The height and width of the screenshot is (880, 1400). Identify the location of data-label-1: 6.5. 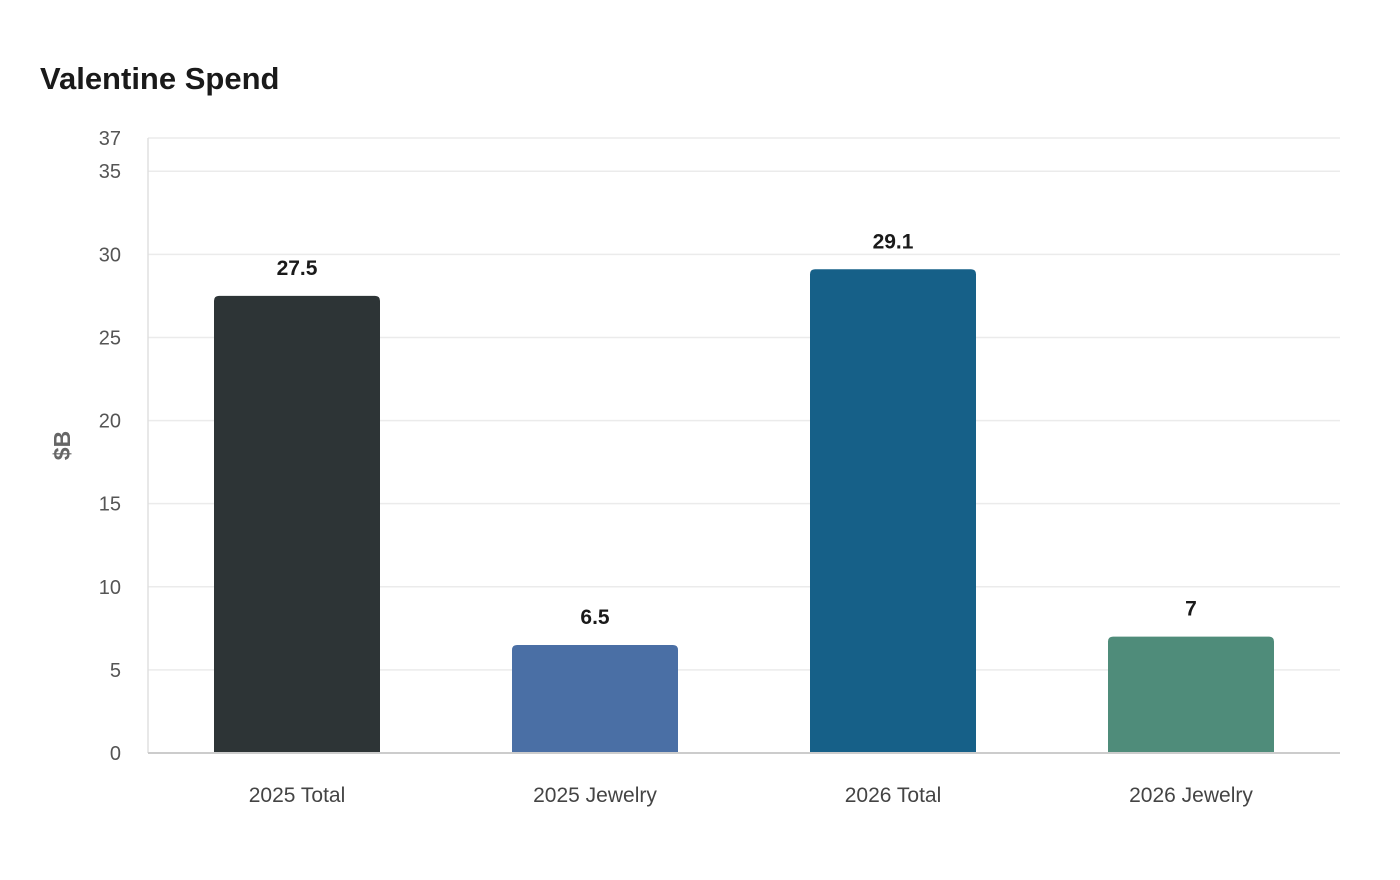
(595, 617).